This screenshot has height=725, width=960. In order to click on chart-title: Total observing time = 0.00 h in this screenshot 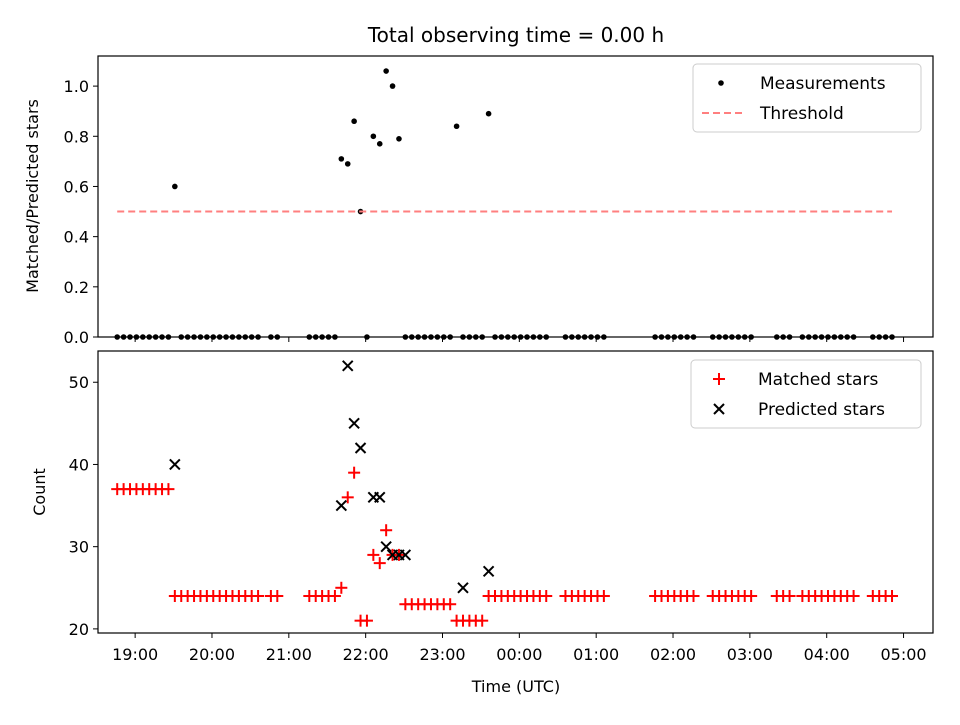, I will do `click(515, 35)`.